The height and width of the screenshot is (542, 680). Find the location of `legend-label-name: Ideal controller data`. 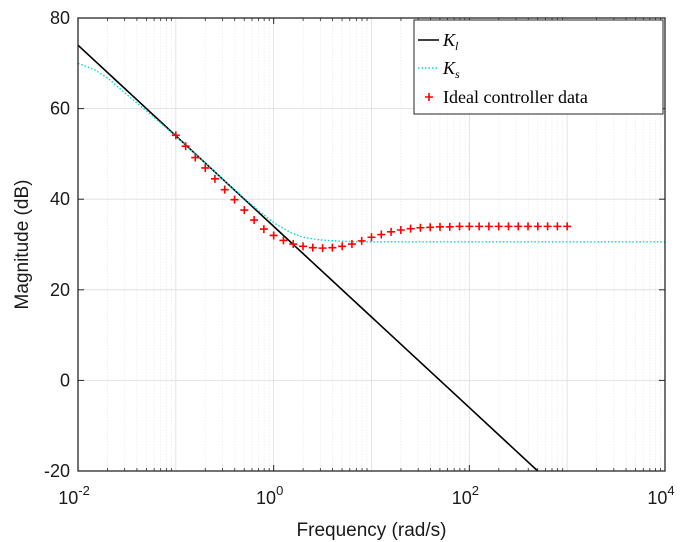

legend-label-name: Ideal controller data is located at coordinates (515, 97).